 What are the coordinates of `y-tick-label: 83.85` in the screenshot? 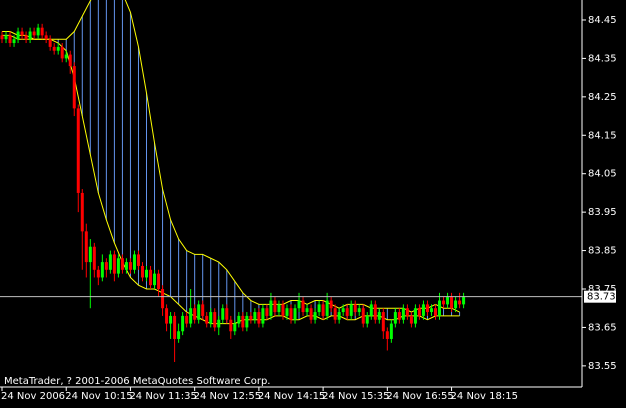 It's located at (602, 251).